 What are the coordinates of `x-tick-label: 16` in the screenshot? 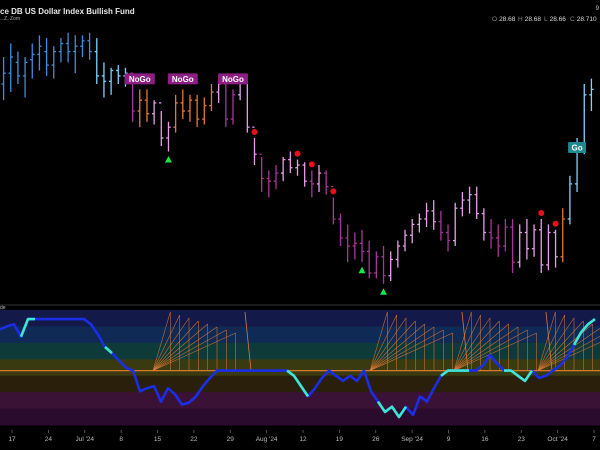 It's located at (485, 439).